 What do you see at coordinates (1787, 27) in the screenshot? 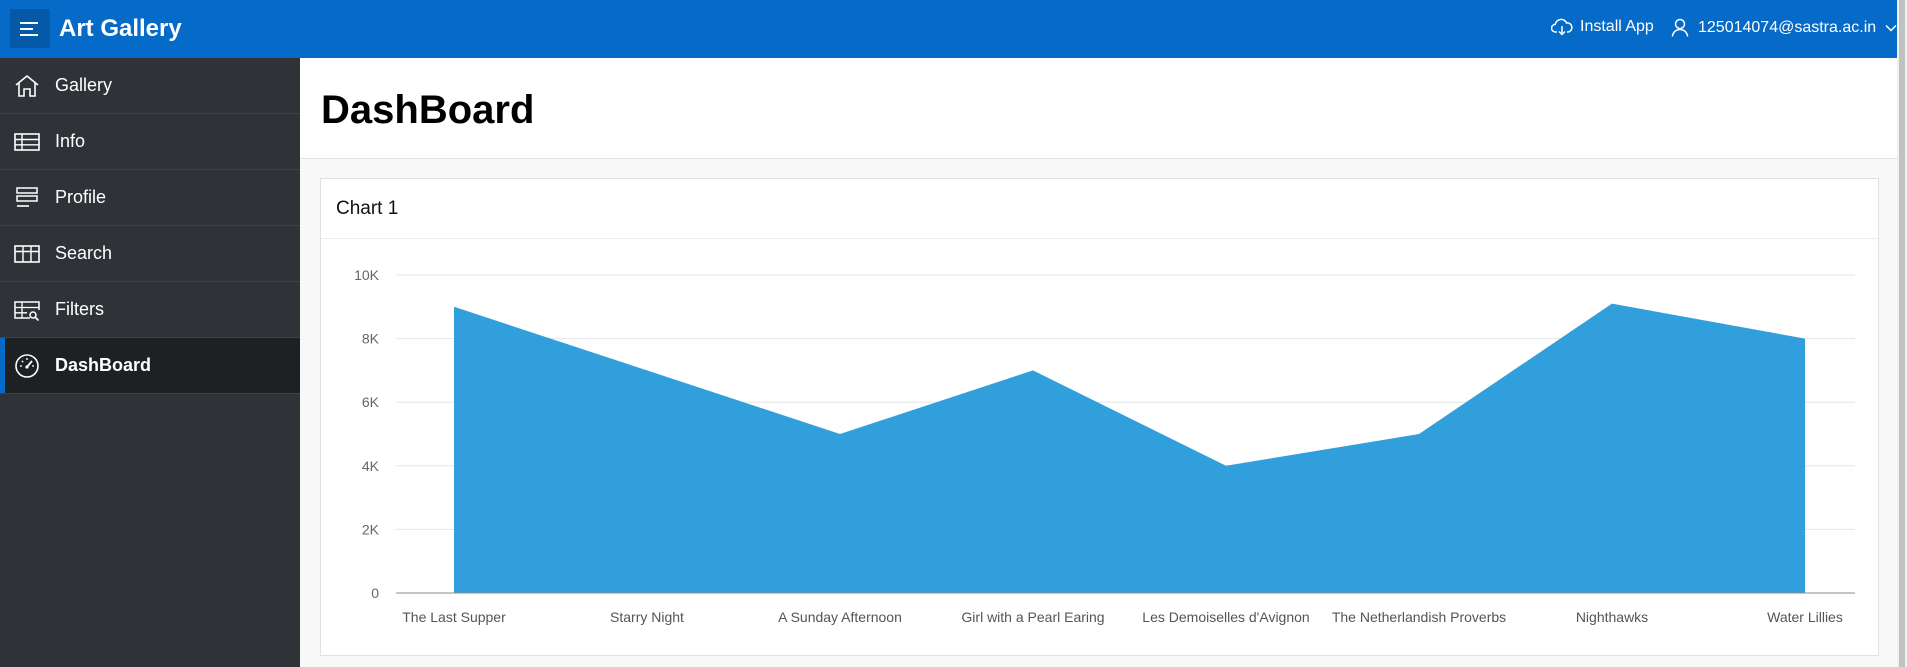
I see `user-email-label: 125014074@sastra.ac.in` at bounding box center [1787, 27].